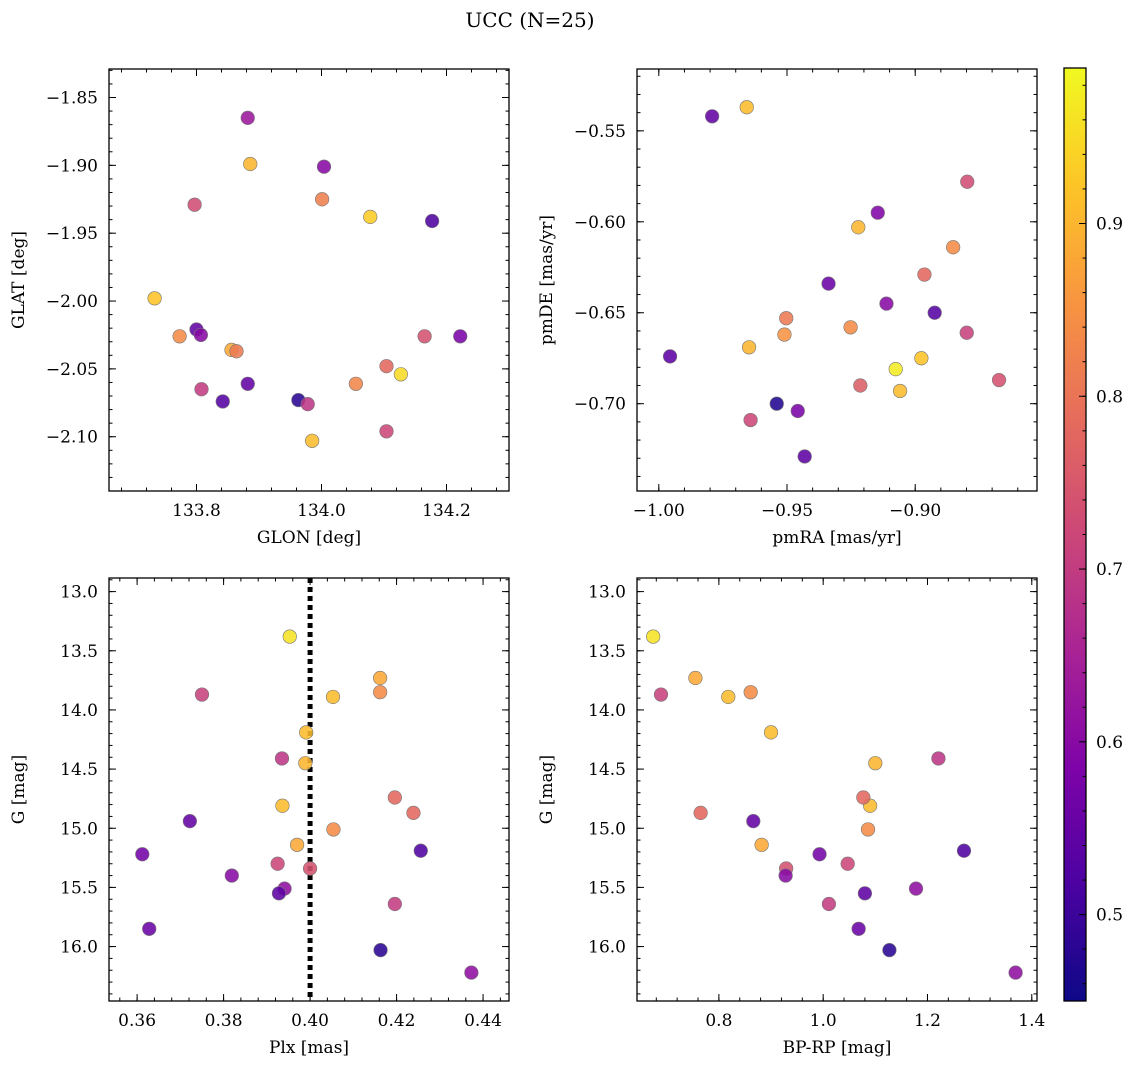 The image size is (1136, 1068). What do you see at coordinates (600, 314) in the screenshot?
I see `y-tick-label: −0.65` at bounding box center [600, 314].